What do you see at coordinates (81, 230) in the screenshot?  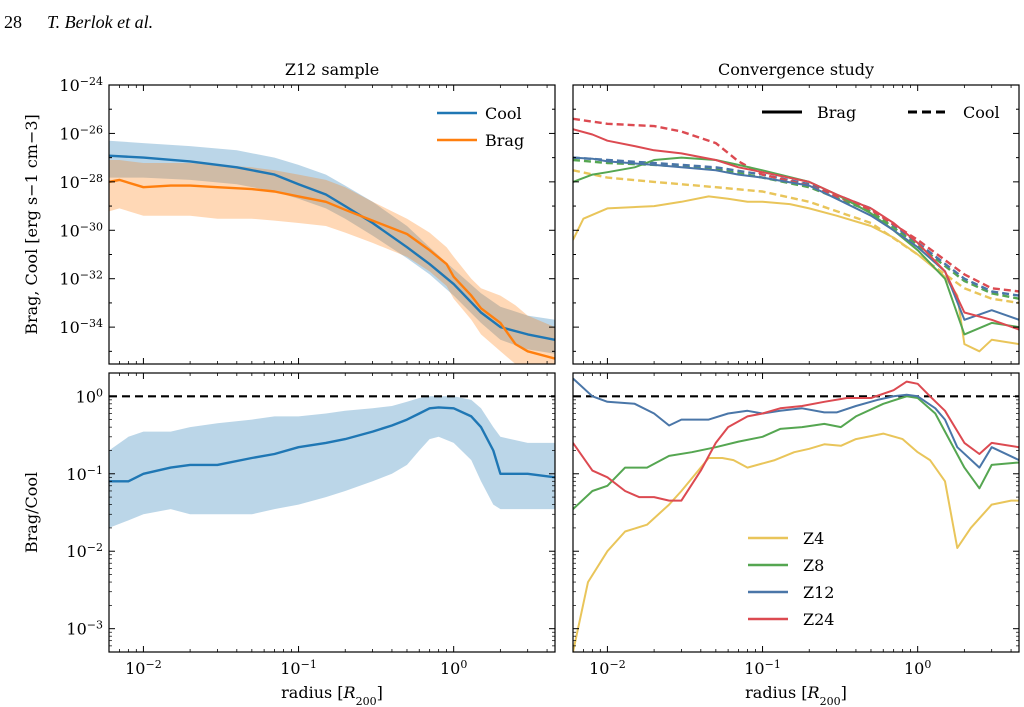 I see `y-tick-label: 10⁻³⁰` at bounding box center [81, 230].